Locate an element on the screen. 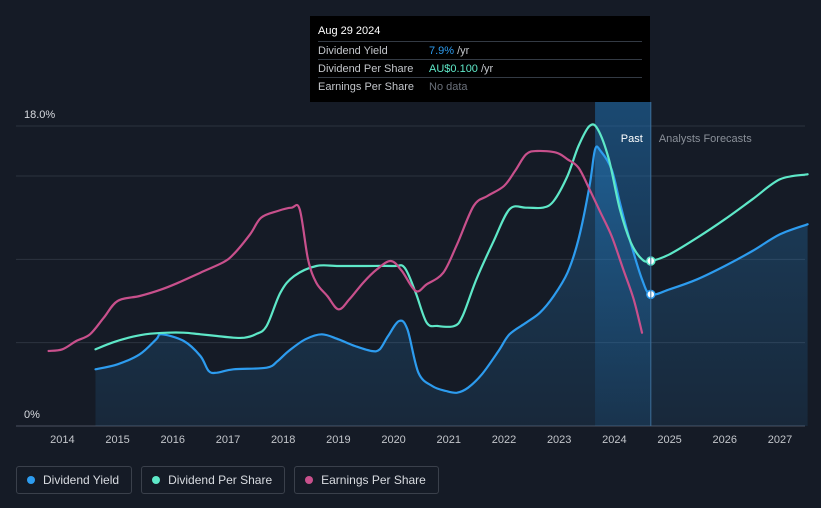  legend-item-earnings-per-share: Earnings Per Share is located at coordinates (366, 480).